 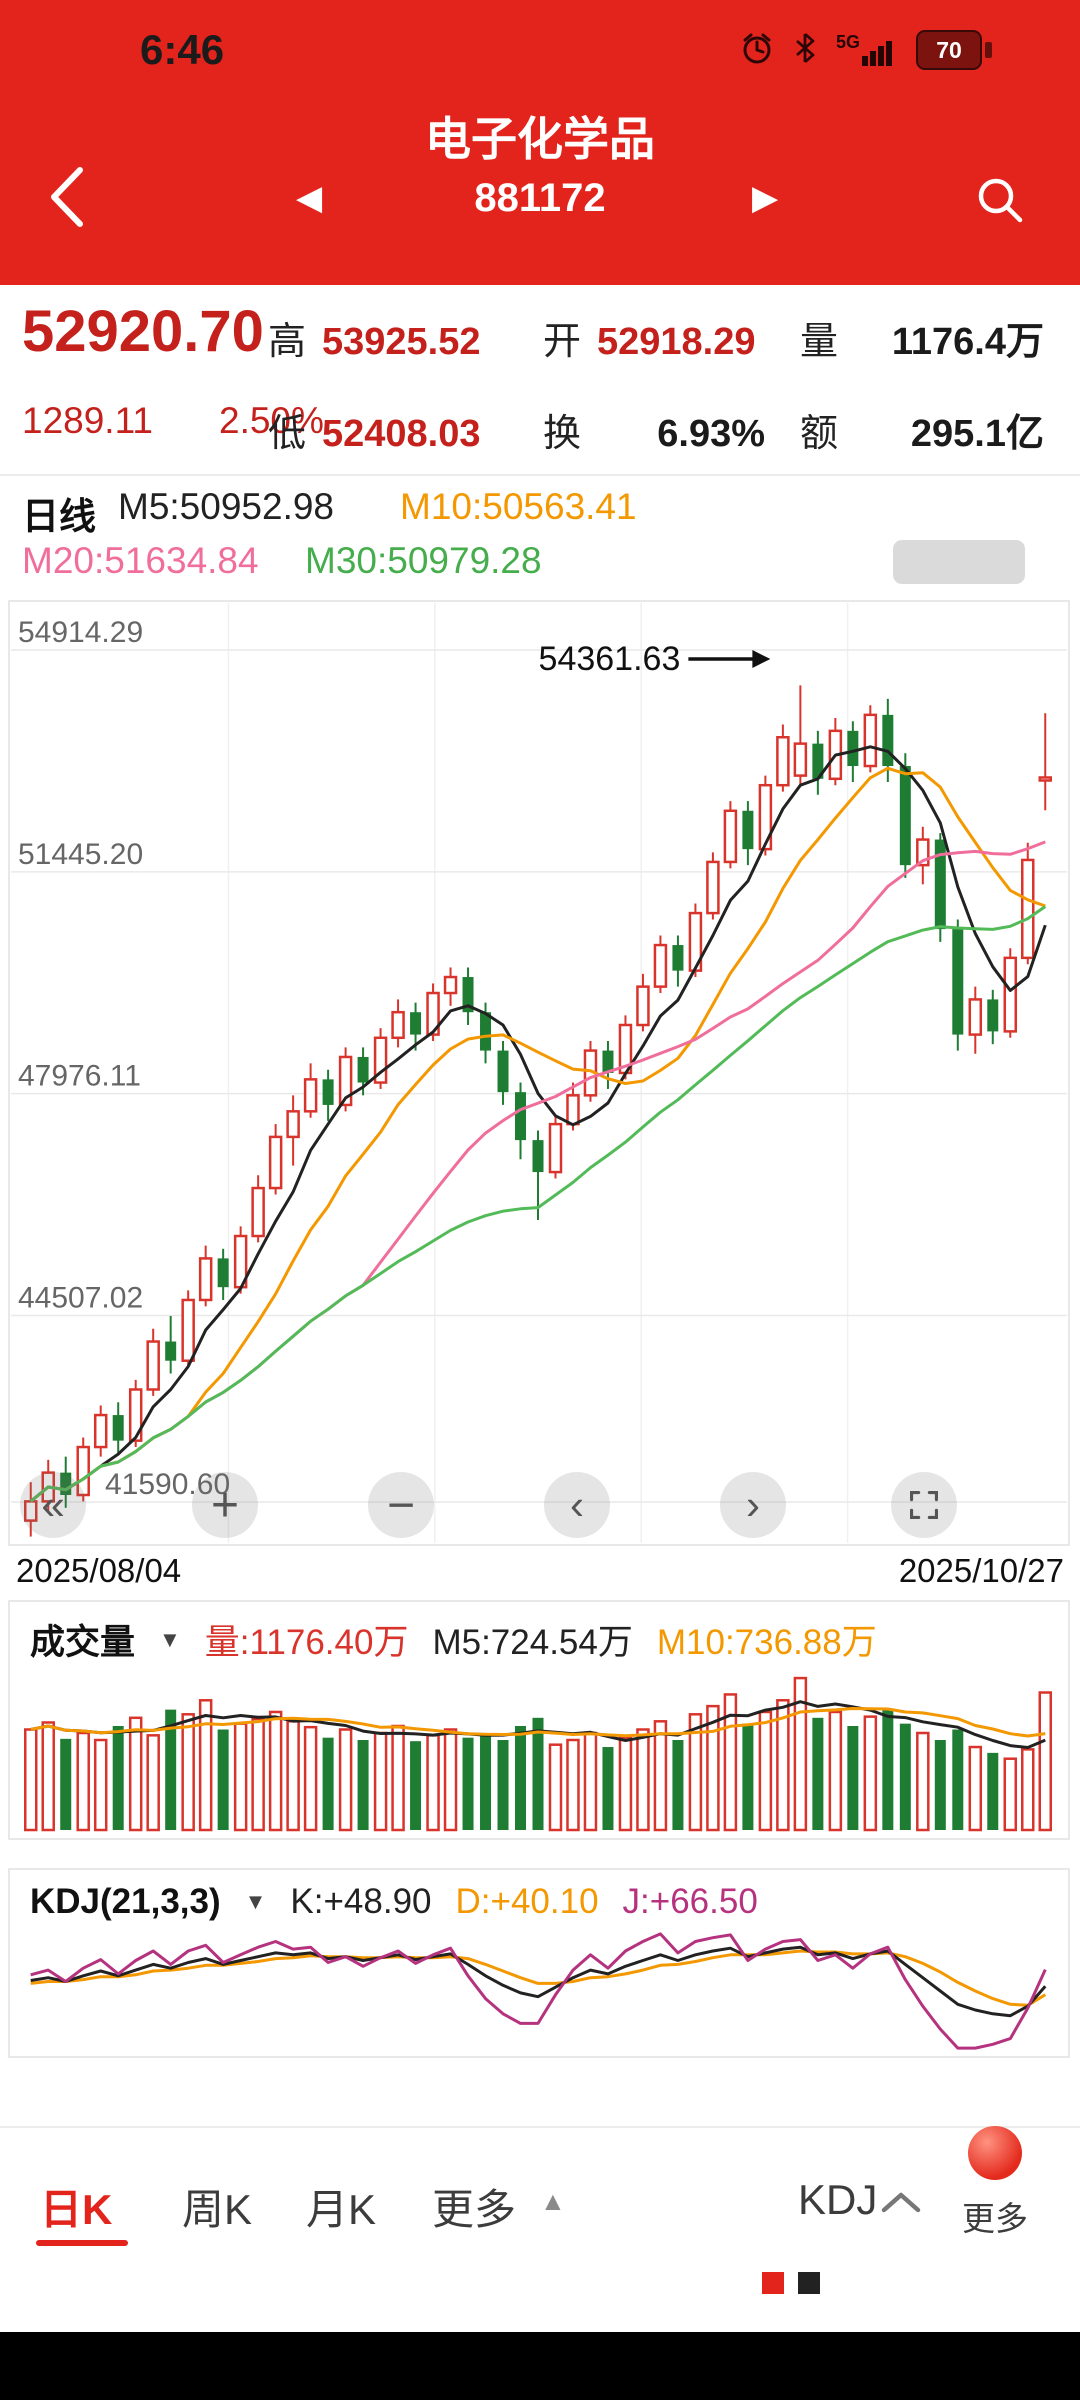 What do you see at coordinates (99, 1570) in the screenshot?
I see `date-start: 2025/08/04` at bounding box center [99, 1570].